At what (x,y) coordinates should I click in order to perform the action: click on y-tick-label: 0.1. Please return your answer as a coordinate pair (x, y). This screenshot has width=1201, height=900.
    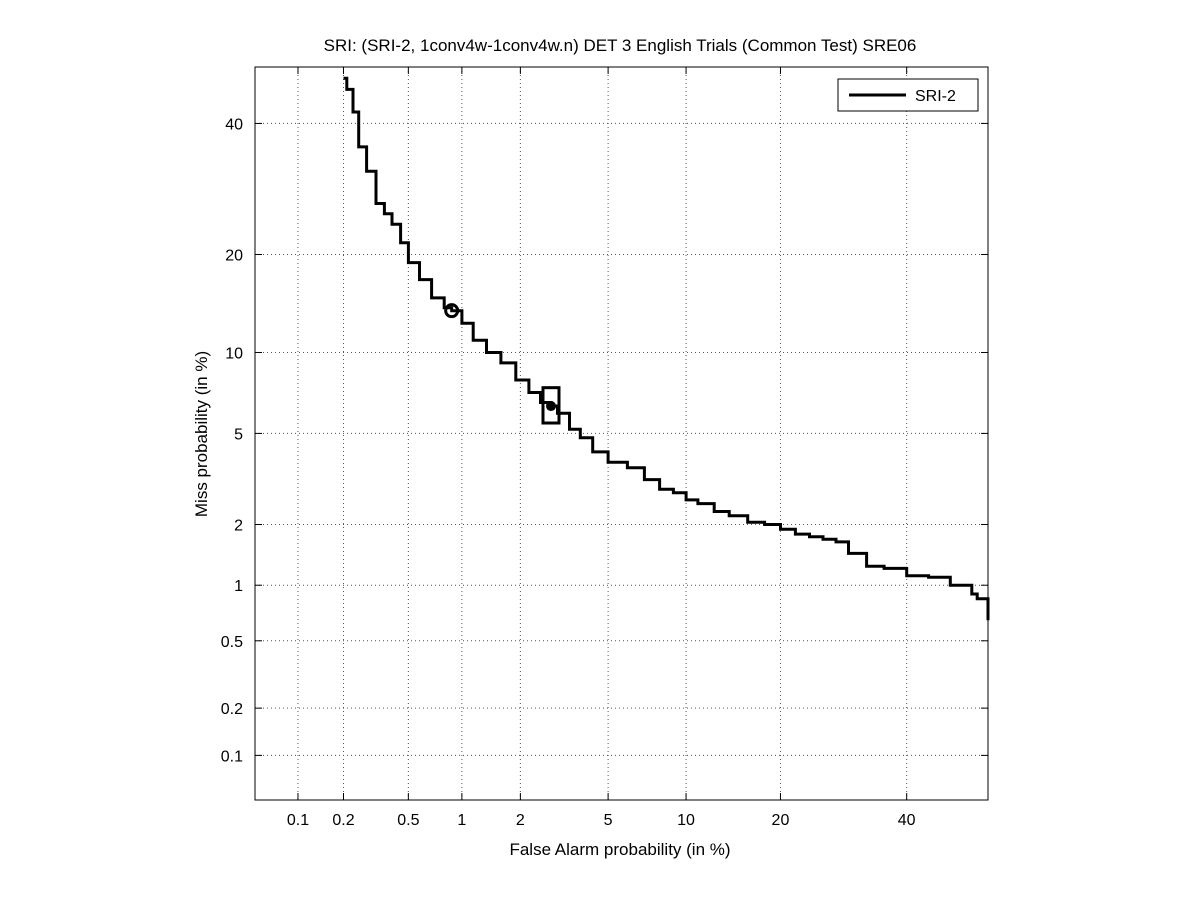
    Looking at the image, I should click on (232, 756).